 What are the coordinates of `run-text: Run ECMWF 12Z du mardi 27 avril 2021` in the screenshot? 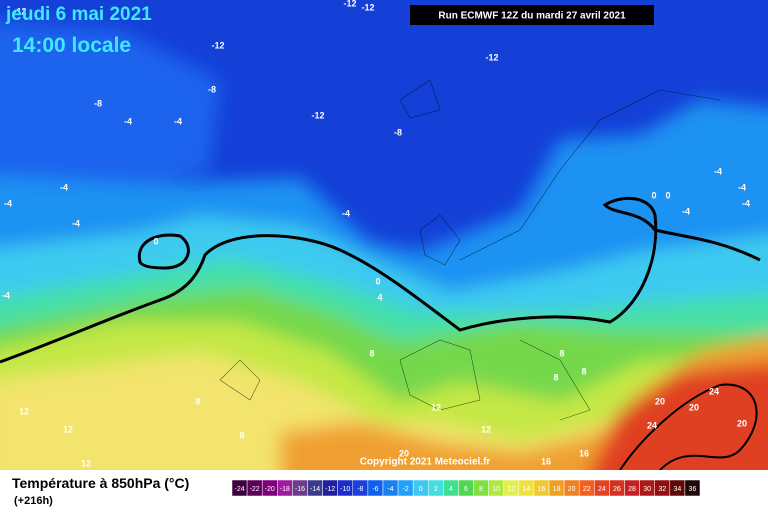 It's located at (532, 16).